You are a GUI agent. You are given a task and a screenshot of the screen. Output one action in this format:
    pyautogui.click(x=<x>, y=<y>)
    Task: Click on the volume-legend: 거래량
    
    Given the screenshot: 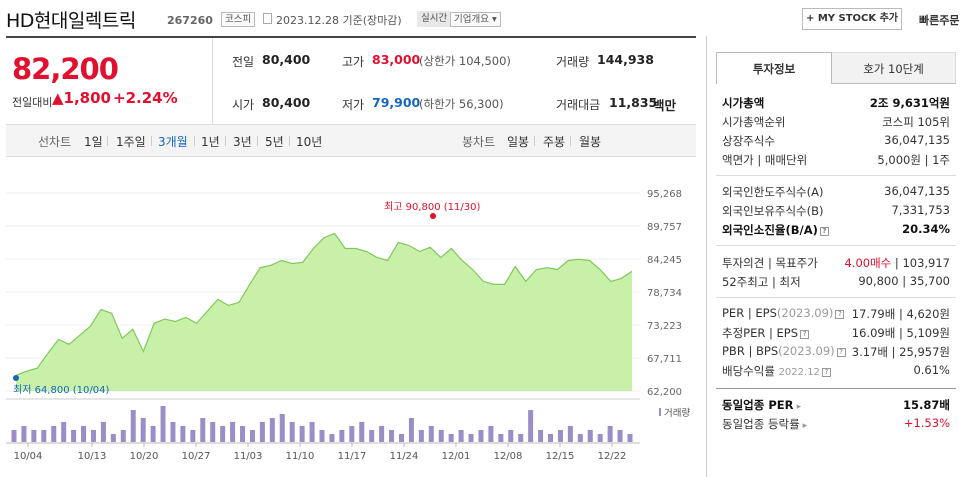 What is the action you would take?
    pyautogui.click(x=677, y=413)
    